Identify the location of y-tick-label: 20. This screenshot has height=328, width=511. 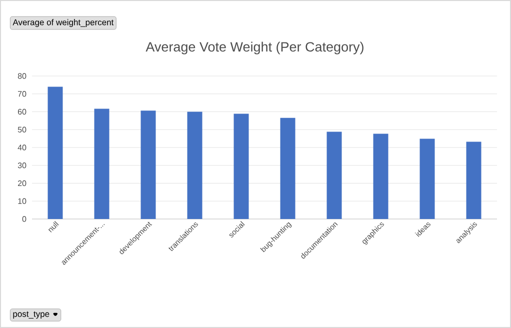
(22, 183).